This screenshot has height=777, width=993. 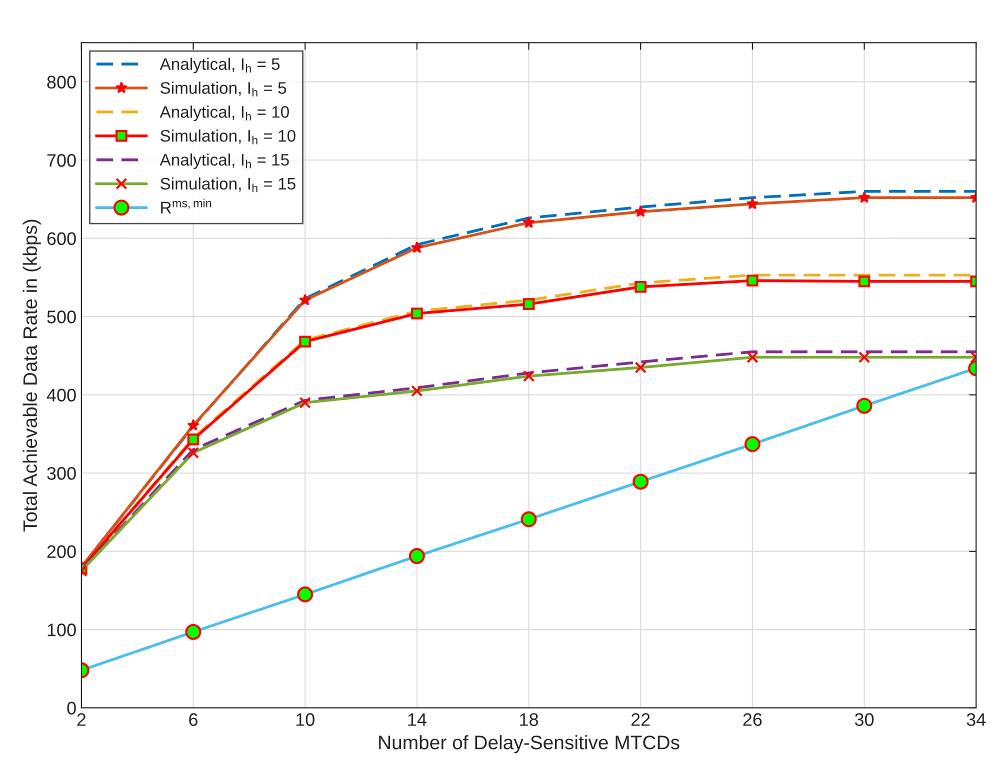 What do you see at coordinates (976, 719) in the screenshot?
I see `x-tick-label: 34` at bounding box center [976, 719].